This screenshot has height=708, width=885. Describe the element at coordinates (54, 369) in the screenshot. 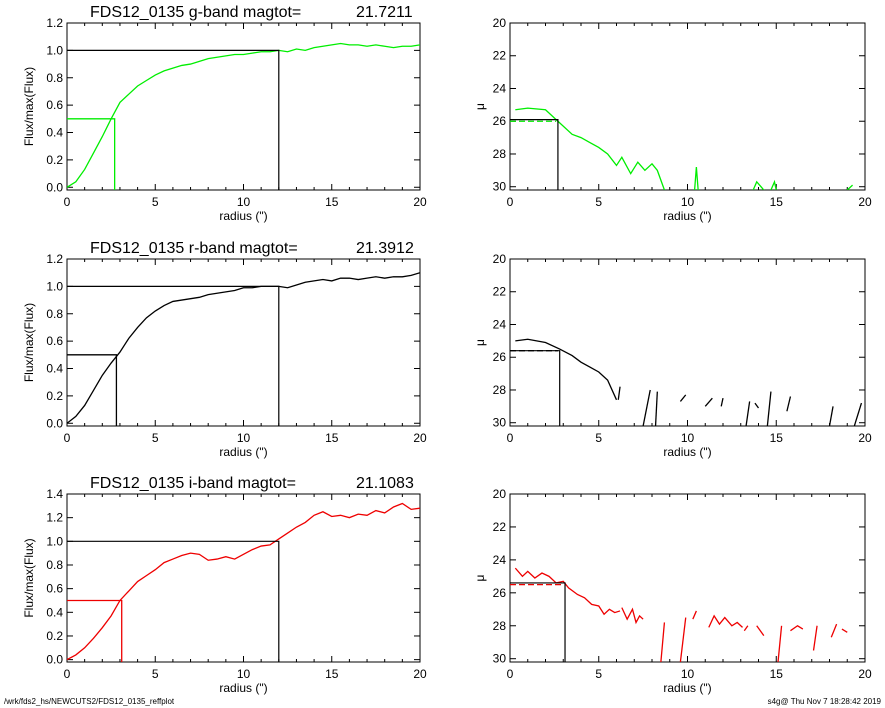

I see `y-tick-label: 0.4` at that location.